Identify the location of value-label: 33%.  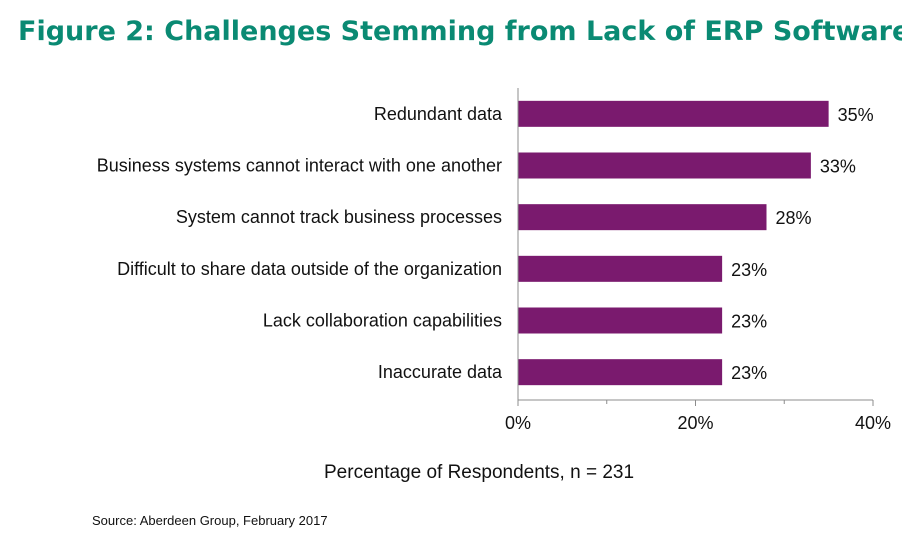
(838, 167).